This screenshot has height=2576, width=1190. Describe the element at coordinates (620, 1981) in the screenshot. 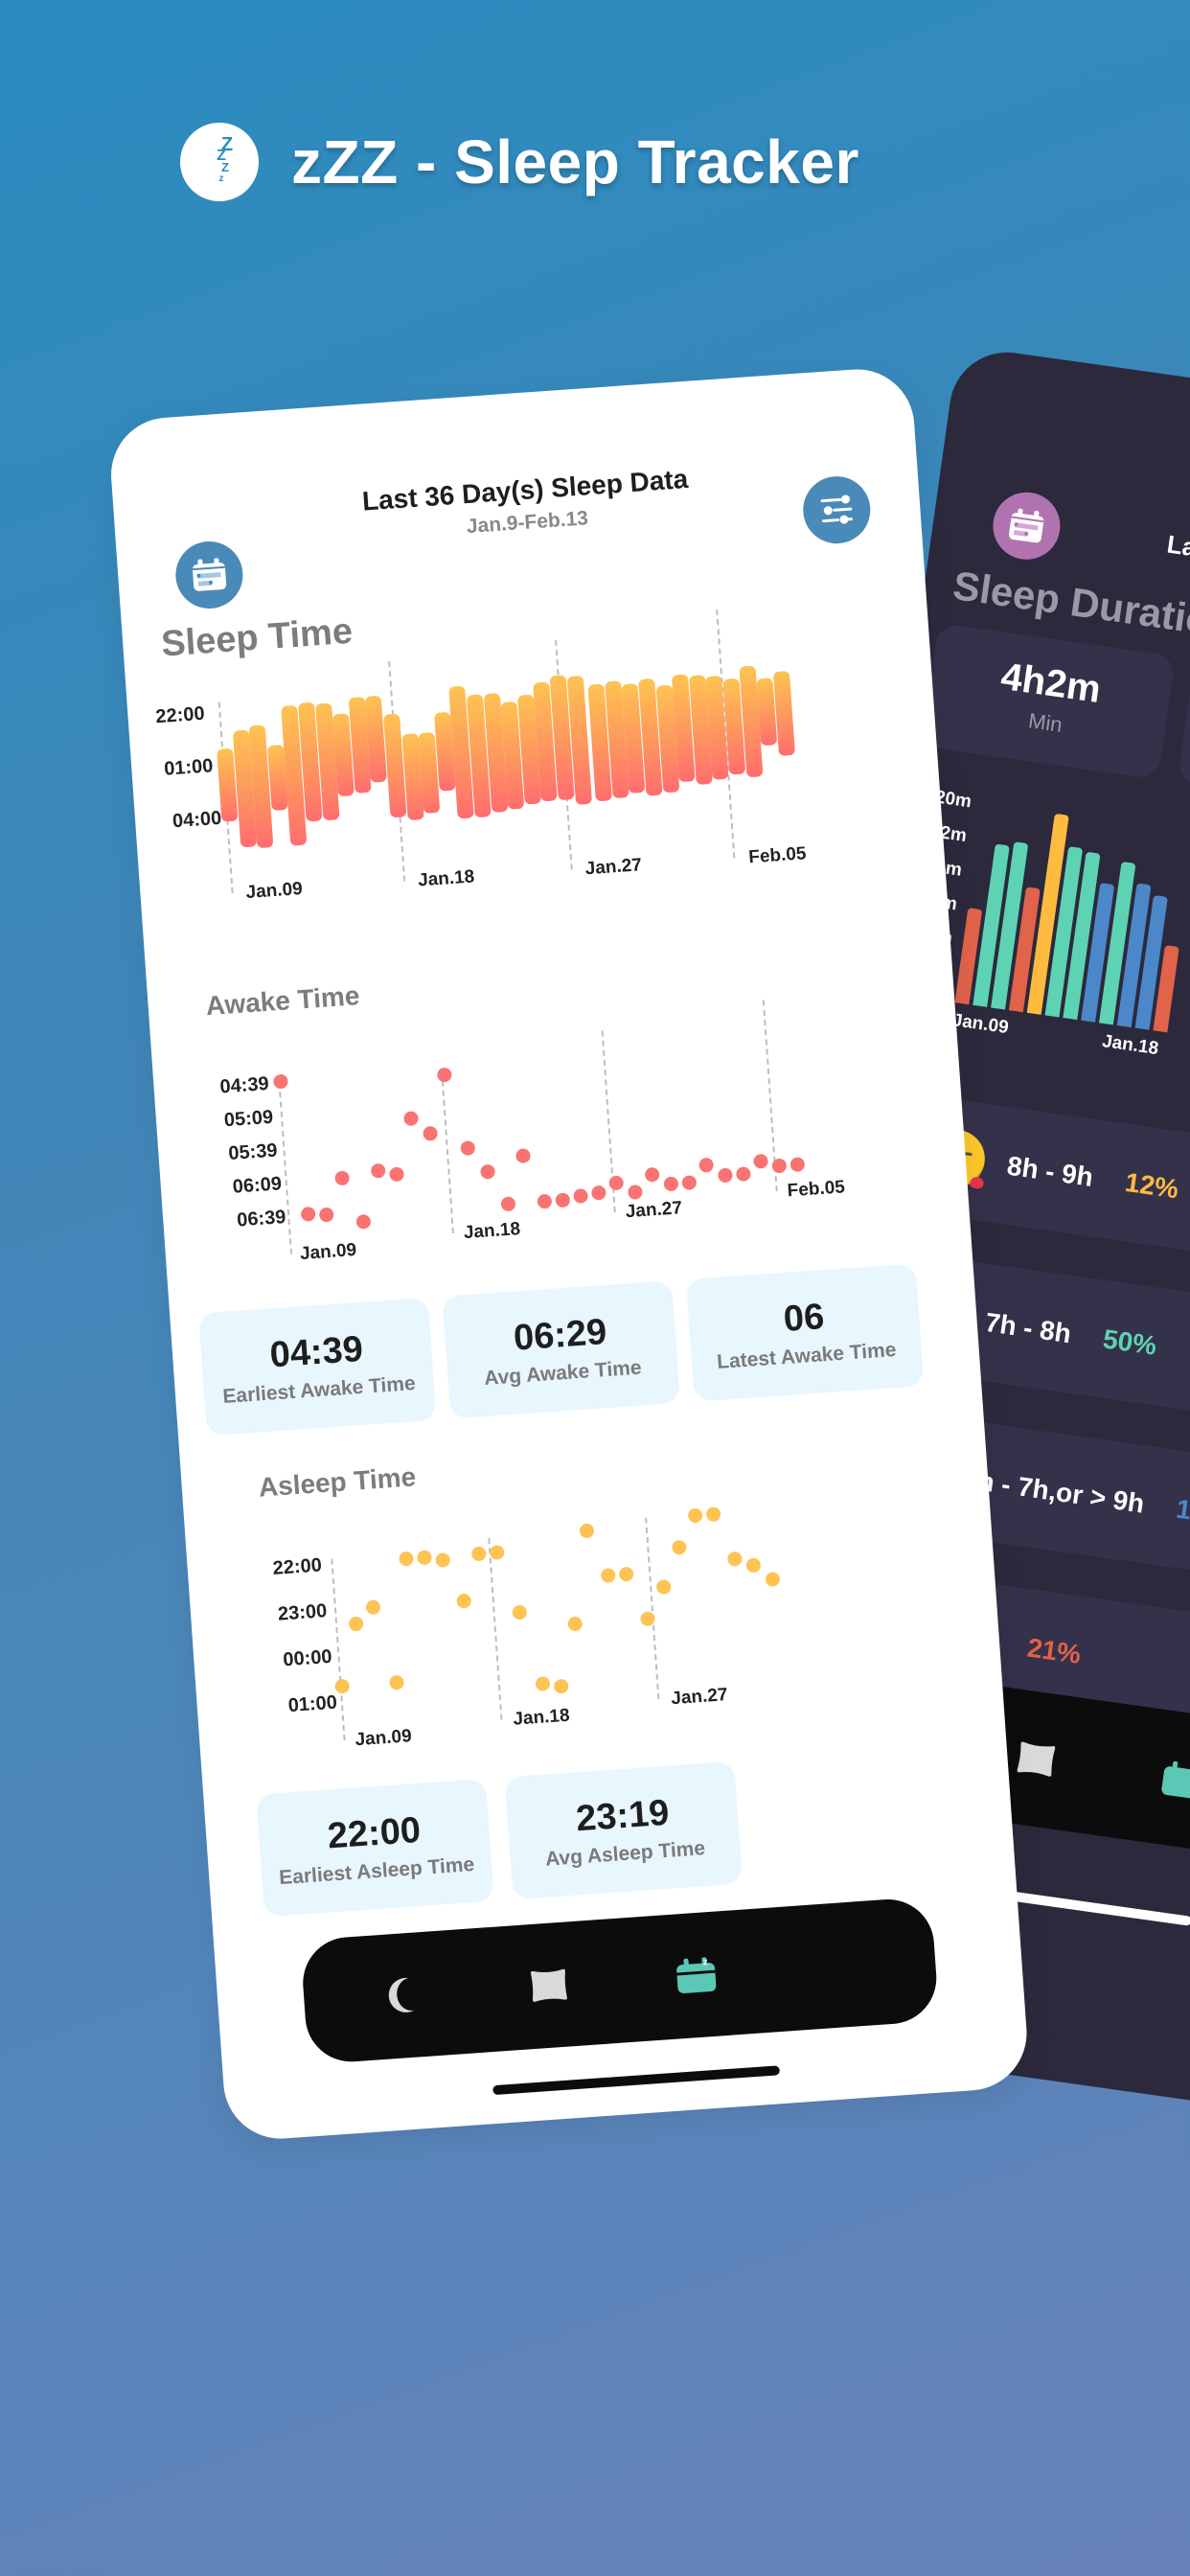

I see `bottom-tab-bar: z` at that location.